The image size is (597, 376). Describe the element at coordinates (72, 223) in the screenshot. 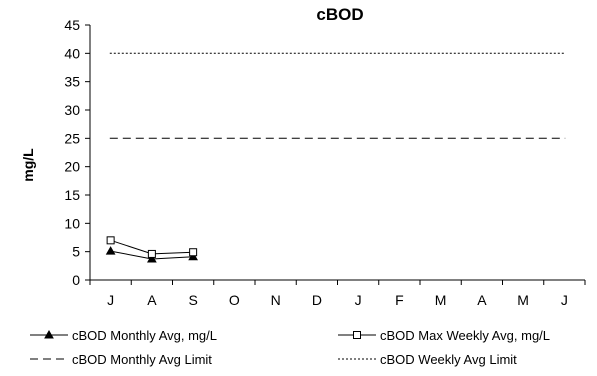

I see `y-tick-label: 10` at that location.